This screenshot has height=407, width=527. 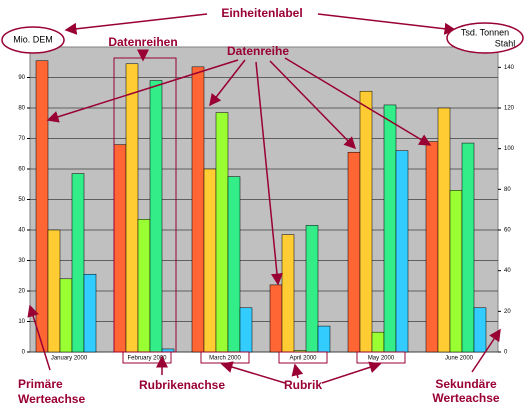 I want to click on right-unit: Tsd. Tonnen, so click(x=485, y=32).